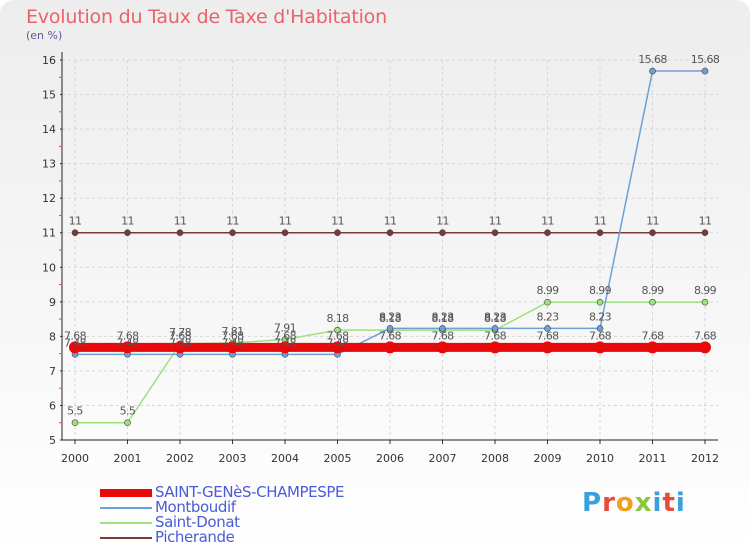 The image size is (750, 550). Describe the element at coordinates (52, 302) in the screenshot. I see `y-tick-label: 9` at that location.